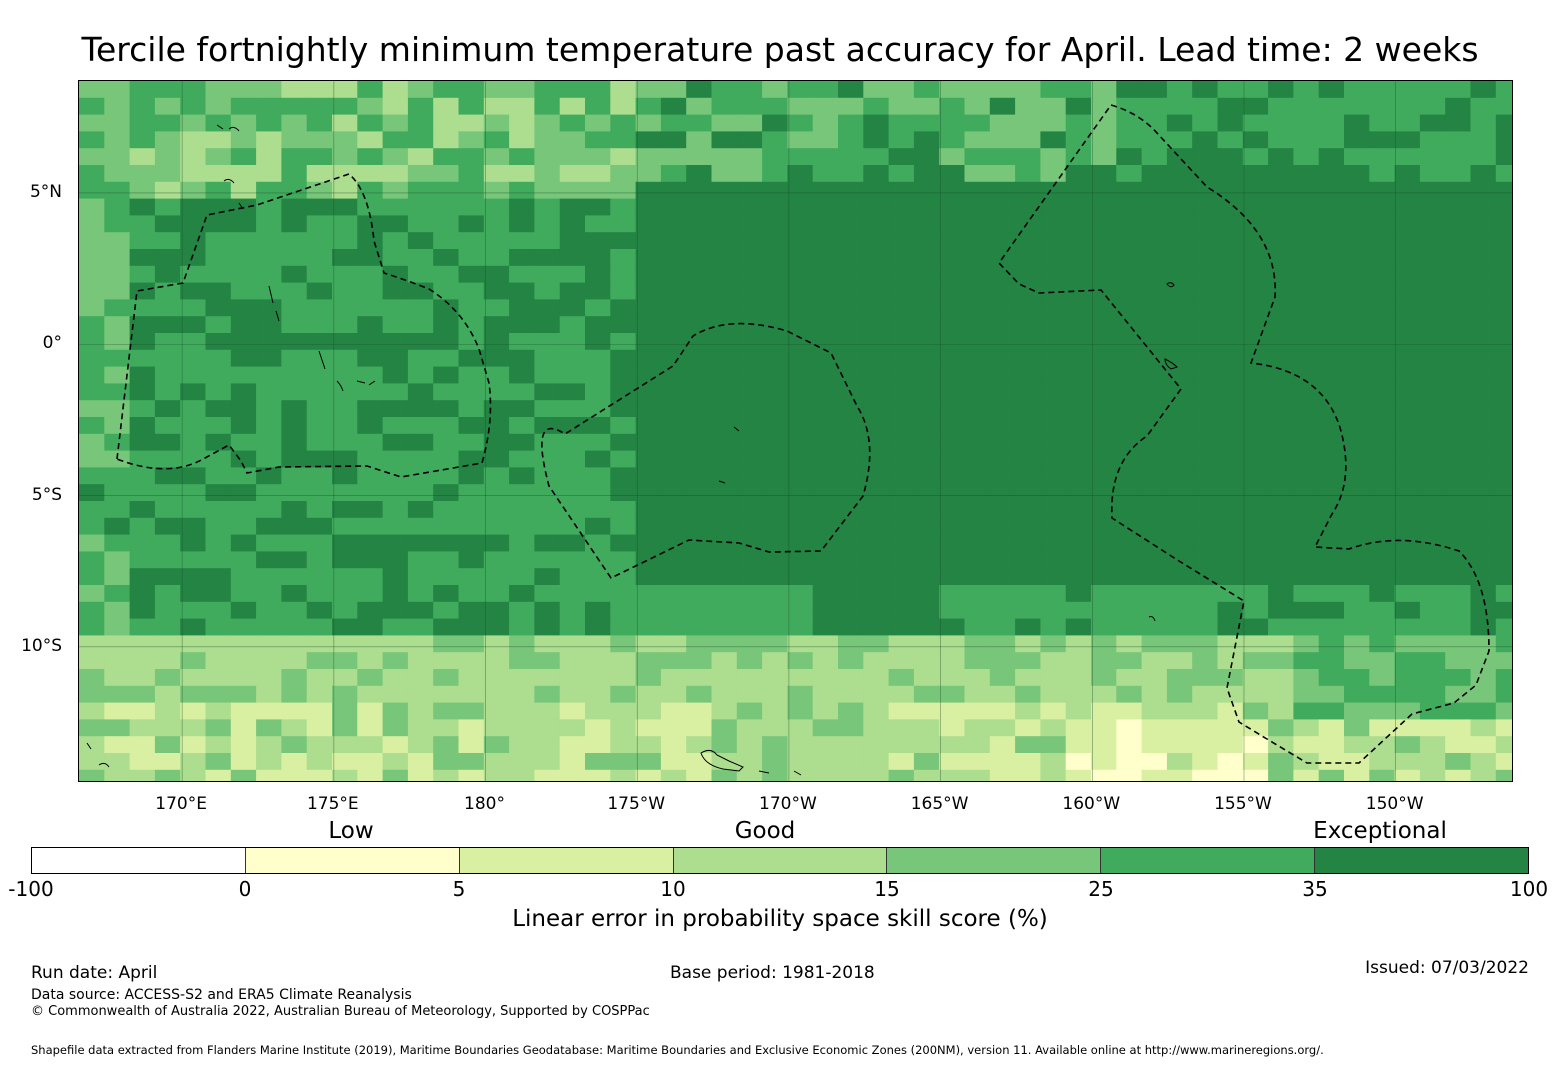 This screenshot has height=1065, width=1560. I want to click on issued-text: Issued: 07/03/2022, so click(1447, 968).